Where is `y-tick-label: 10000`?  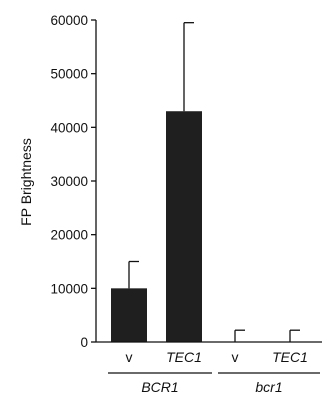
y-tick-label: 10000 is located at coordinates (69, 288).